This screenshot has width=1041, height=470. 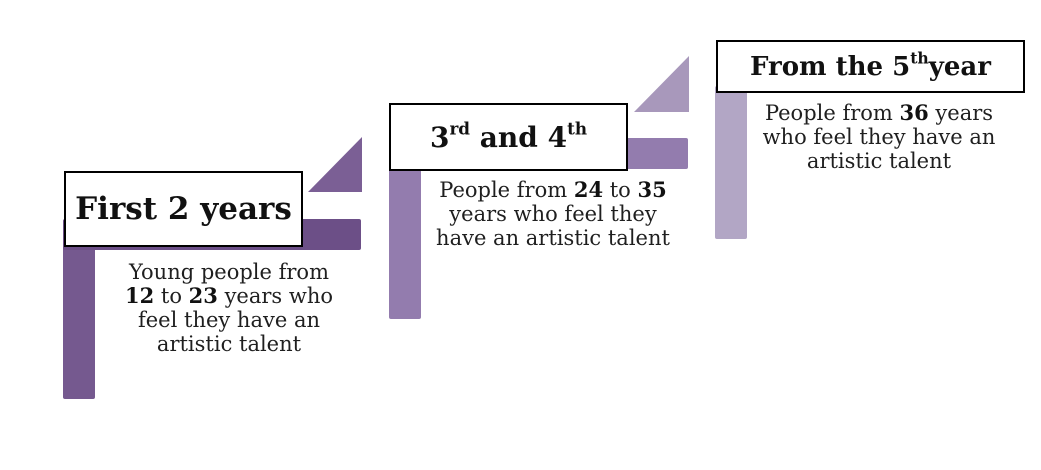 What do you see at coordinates (731, 162) in the screenshot?
I see `stage3-bar-vertical` at bounding box center [731, 162].